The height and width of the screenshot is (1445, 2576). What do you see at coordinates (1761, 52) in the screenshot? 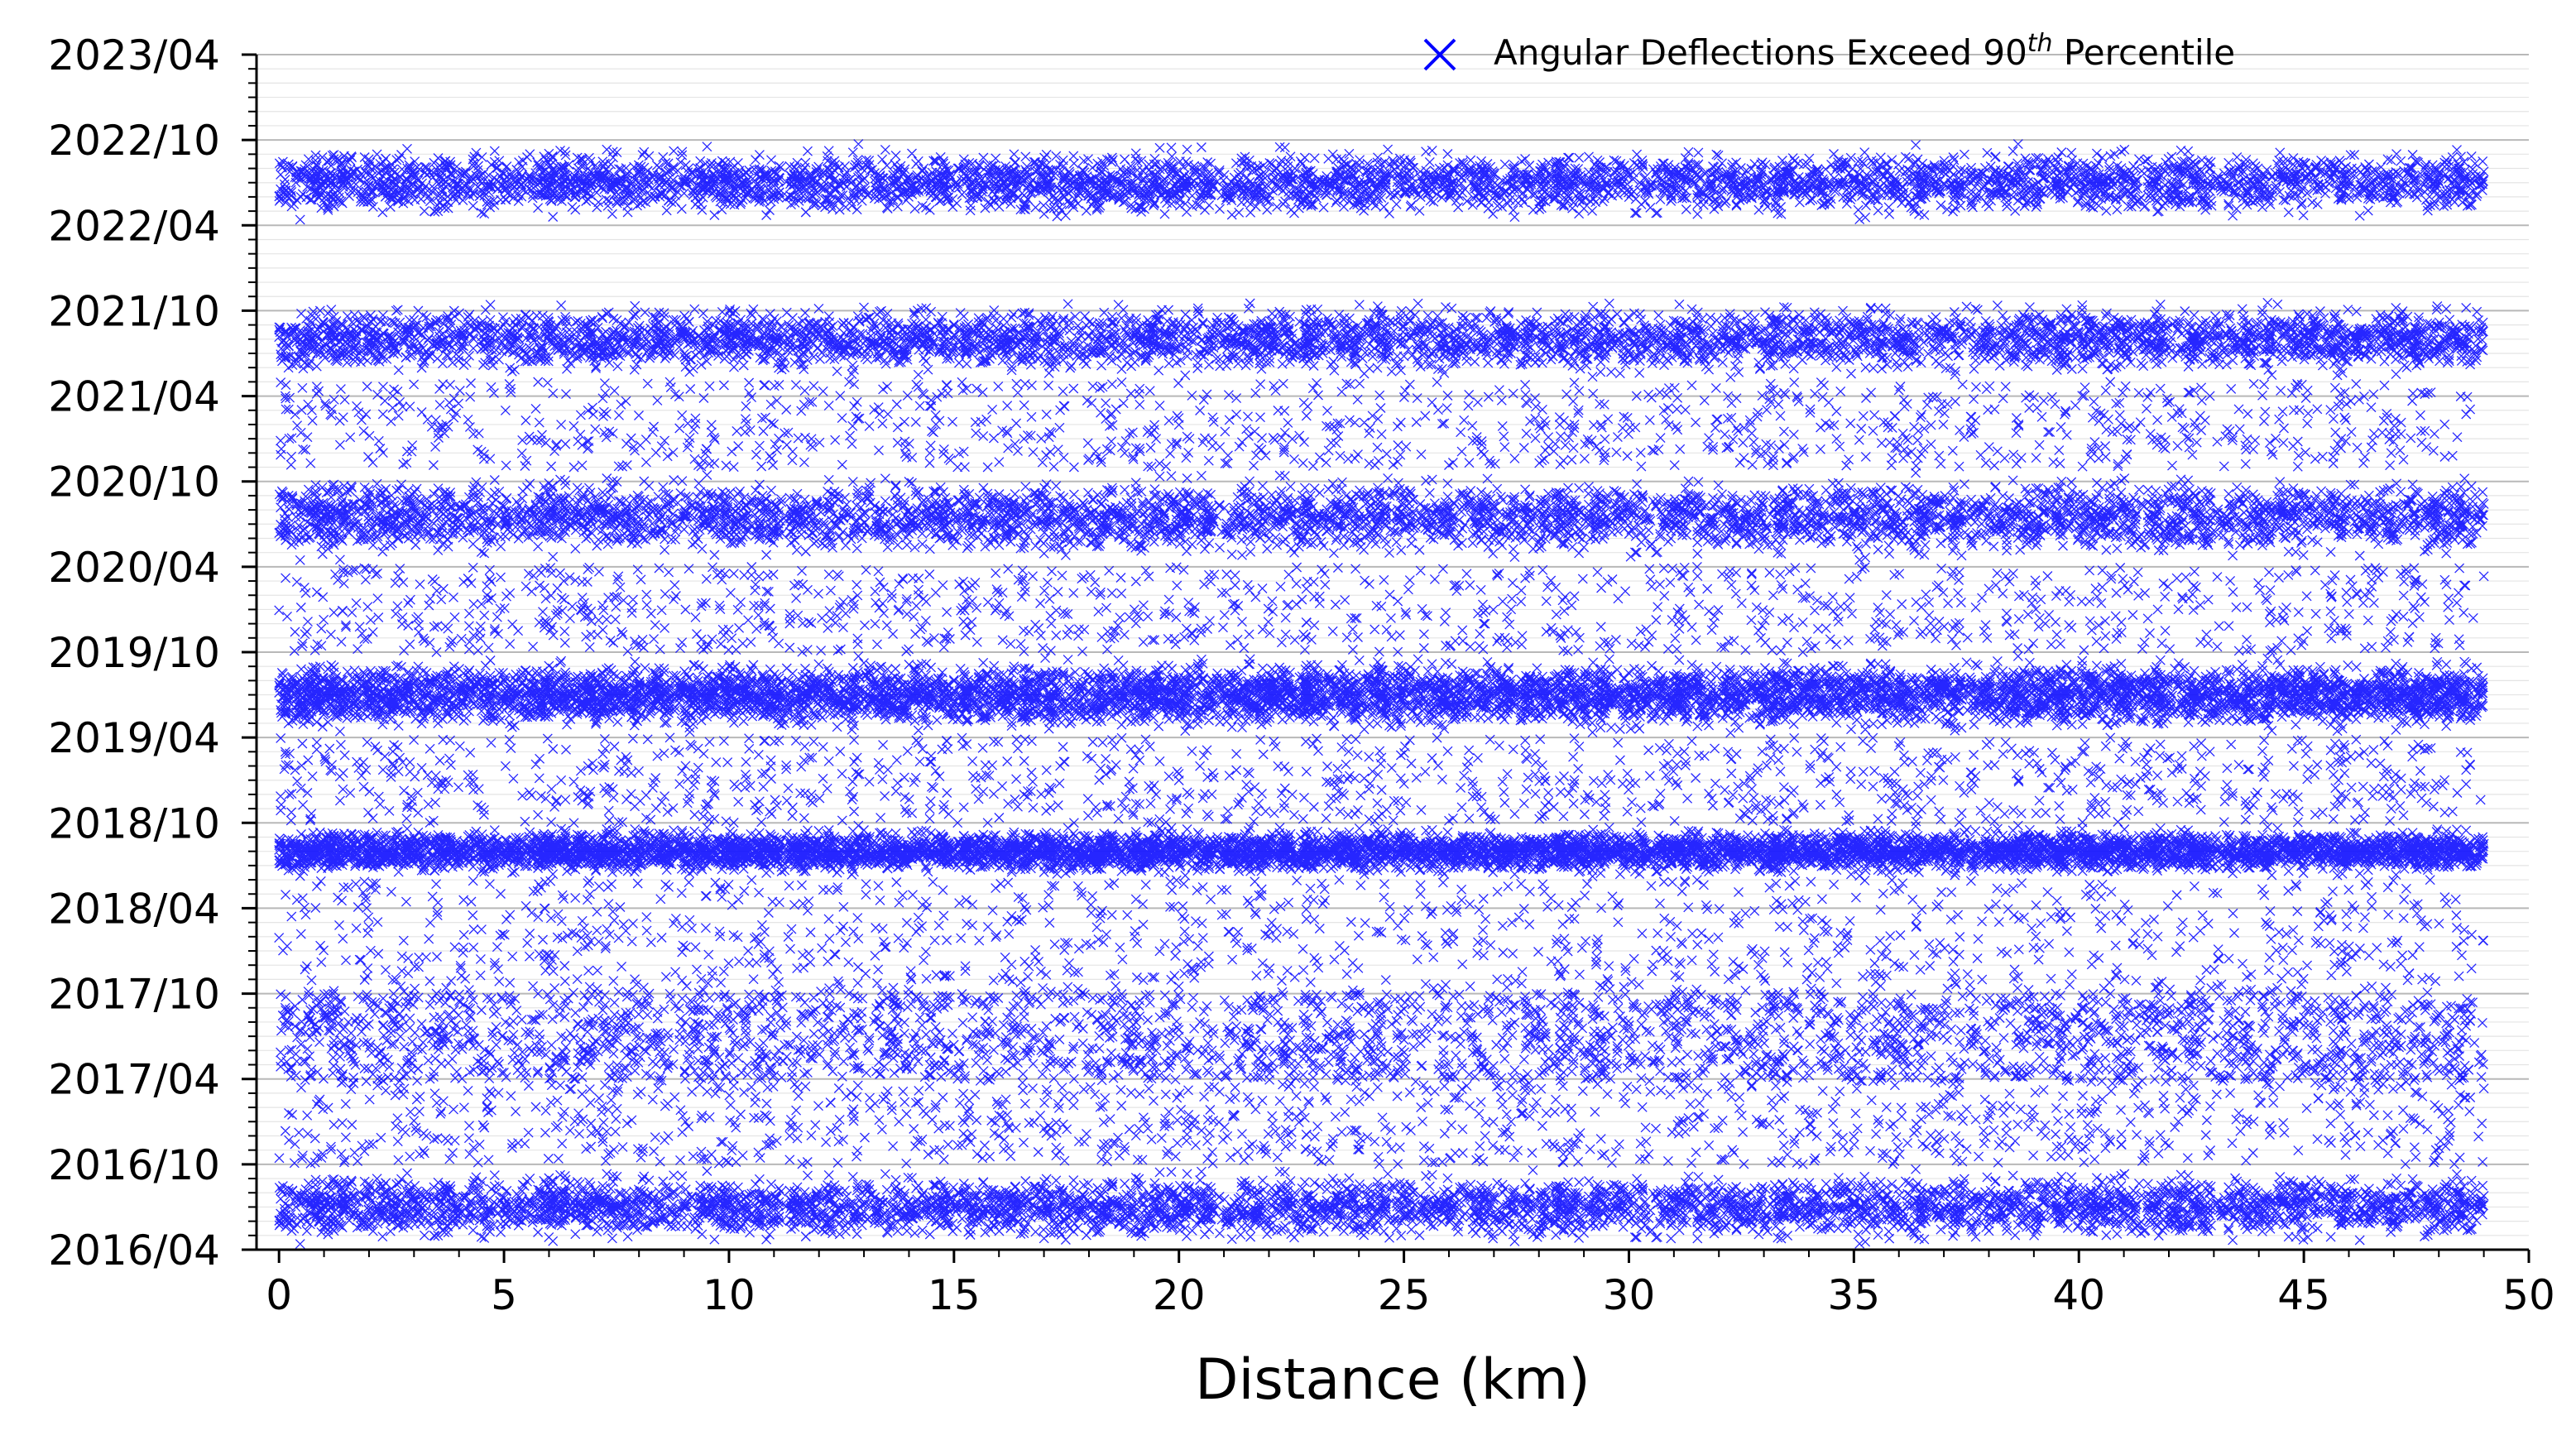
I see `legend-entry-main: Angular Deflections Exceed 90` at bounding box center [1761, 52].